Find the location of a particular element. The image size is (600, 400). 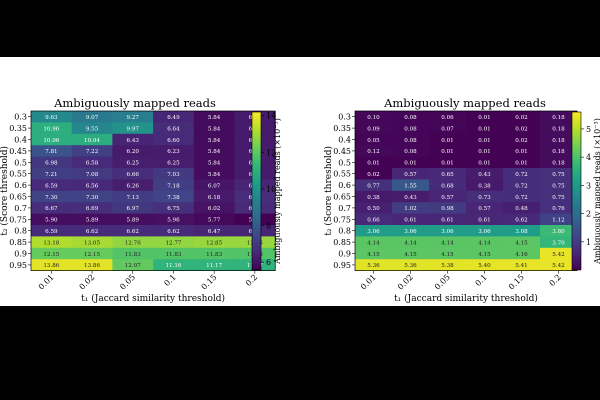

cell-value-label: 11.83 is located at coordinates (214, 255).